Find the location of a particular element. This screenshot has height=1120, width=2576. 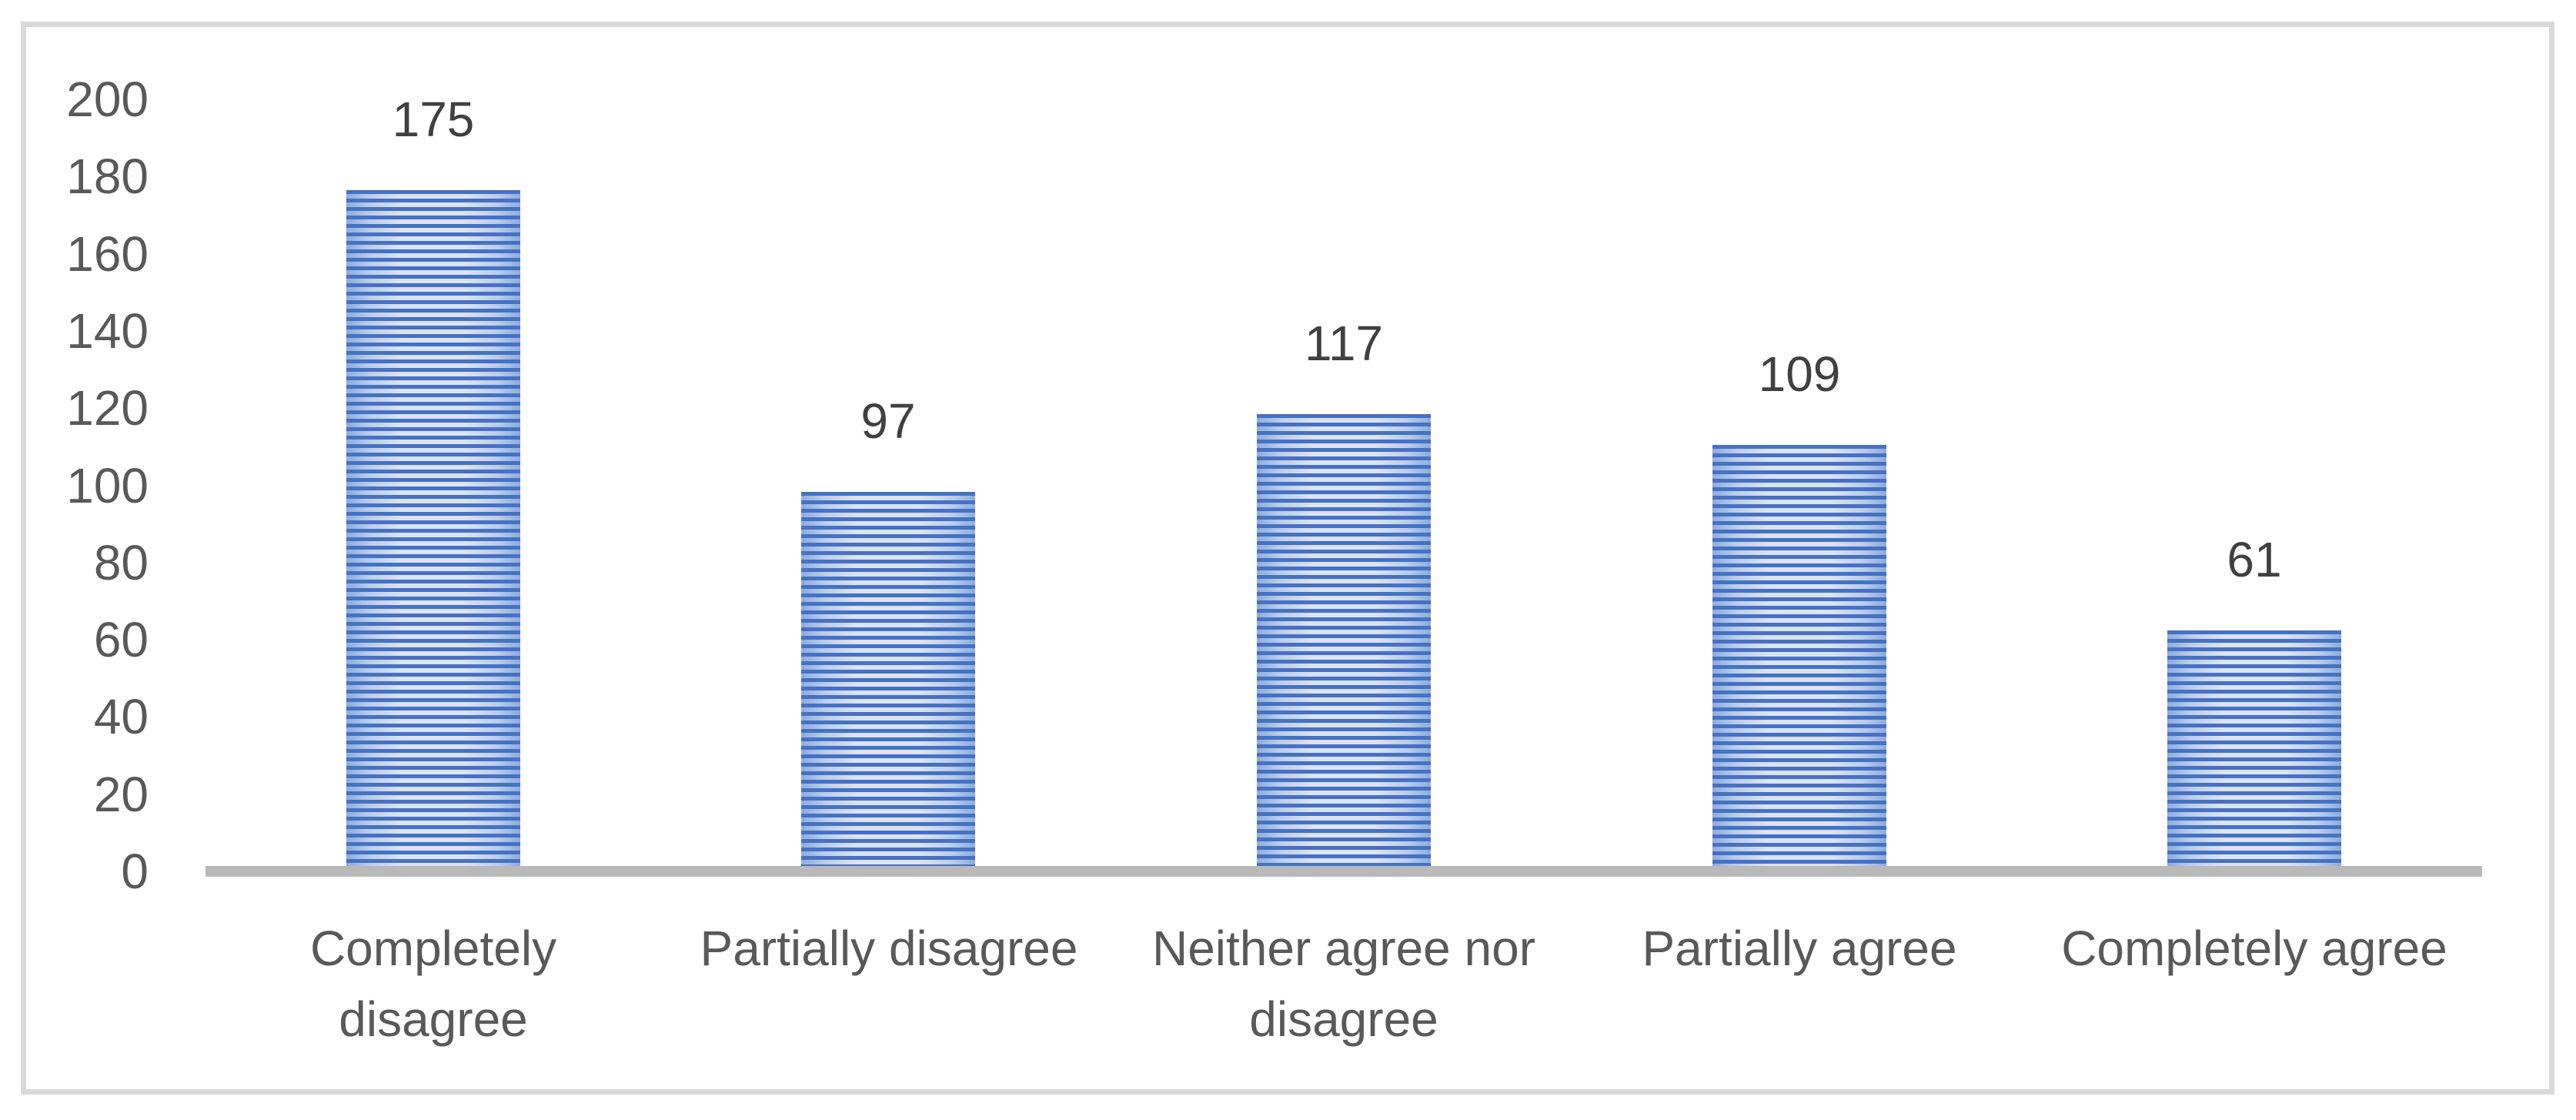

y-axis-tick-label: 120 is located at coordinates (107, 408).